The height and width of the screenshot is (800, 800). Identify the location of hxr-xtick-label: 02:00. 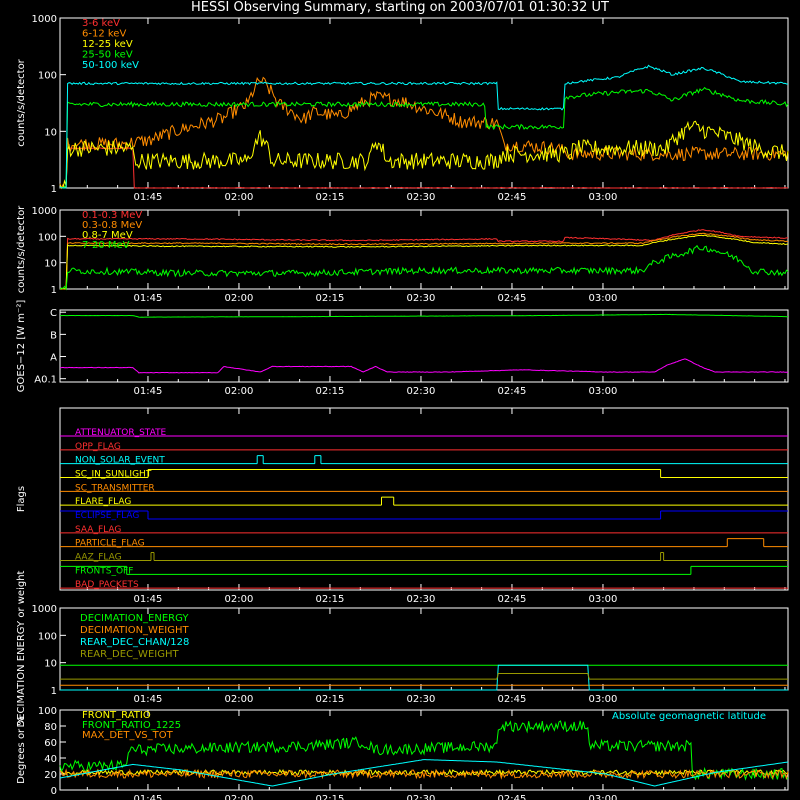
(239, 197).